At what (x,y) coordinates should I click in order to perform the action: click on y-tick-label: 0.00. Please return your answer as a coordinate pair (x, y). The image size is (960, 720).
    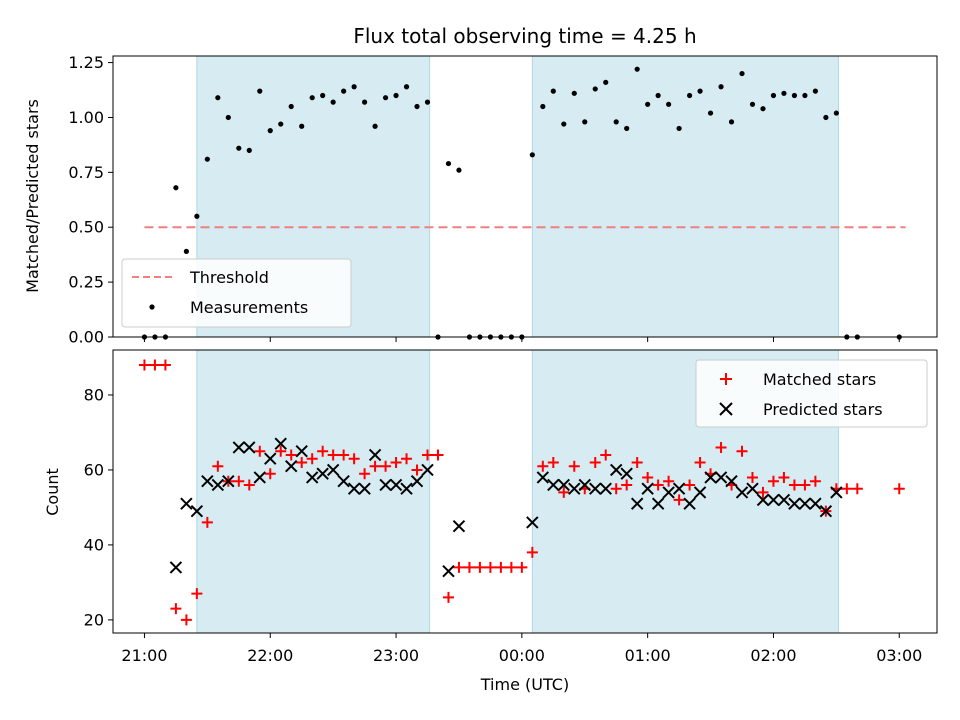
    Looking at the image, I should click on (86, 337).